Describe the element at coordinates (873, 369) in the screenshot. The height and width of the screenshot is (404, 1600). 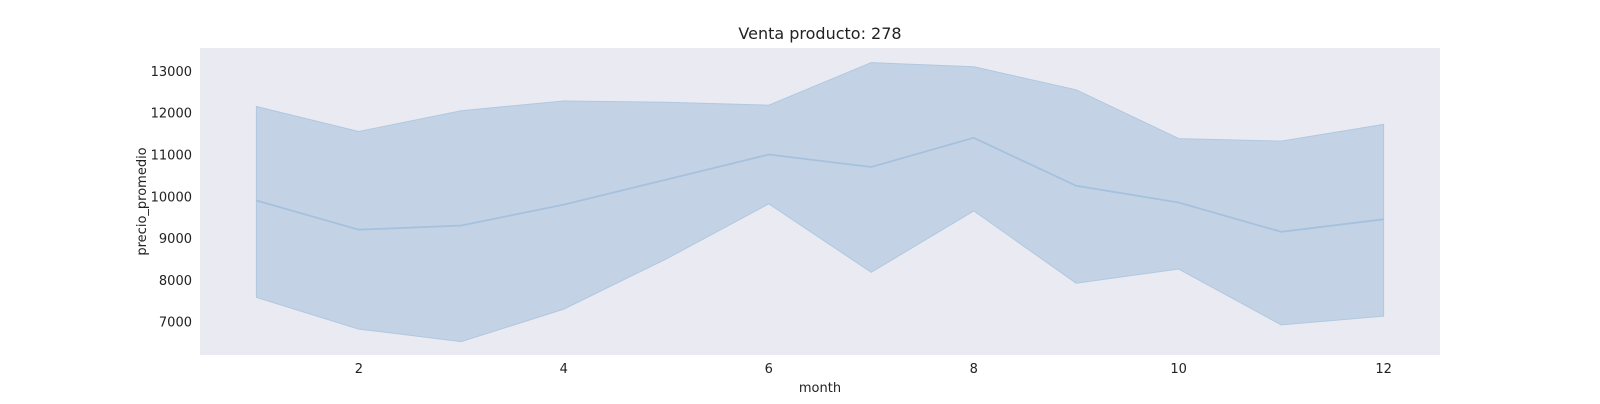
I see `x-tick-labels: 2 4 6 8 10 12` at that location.